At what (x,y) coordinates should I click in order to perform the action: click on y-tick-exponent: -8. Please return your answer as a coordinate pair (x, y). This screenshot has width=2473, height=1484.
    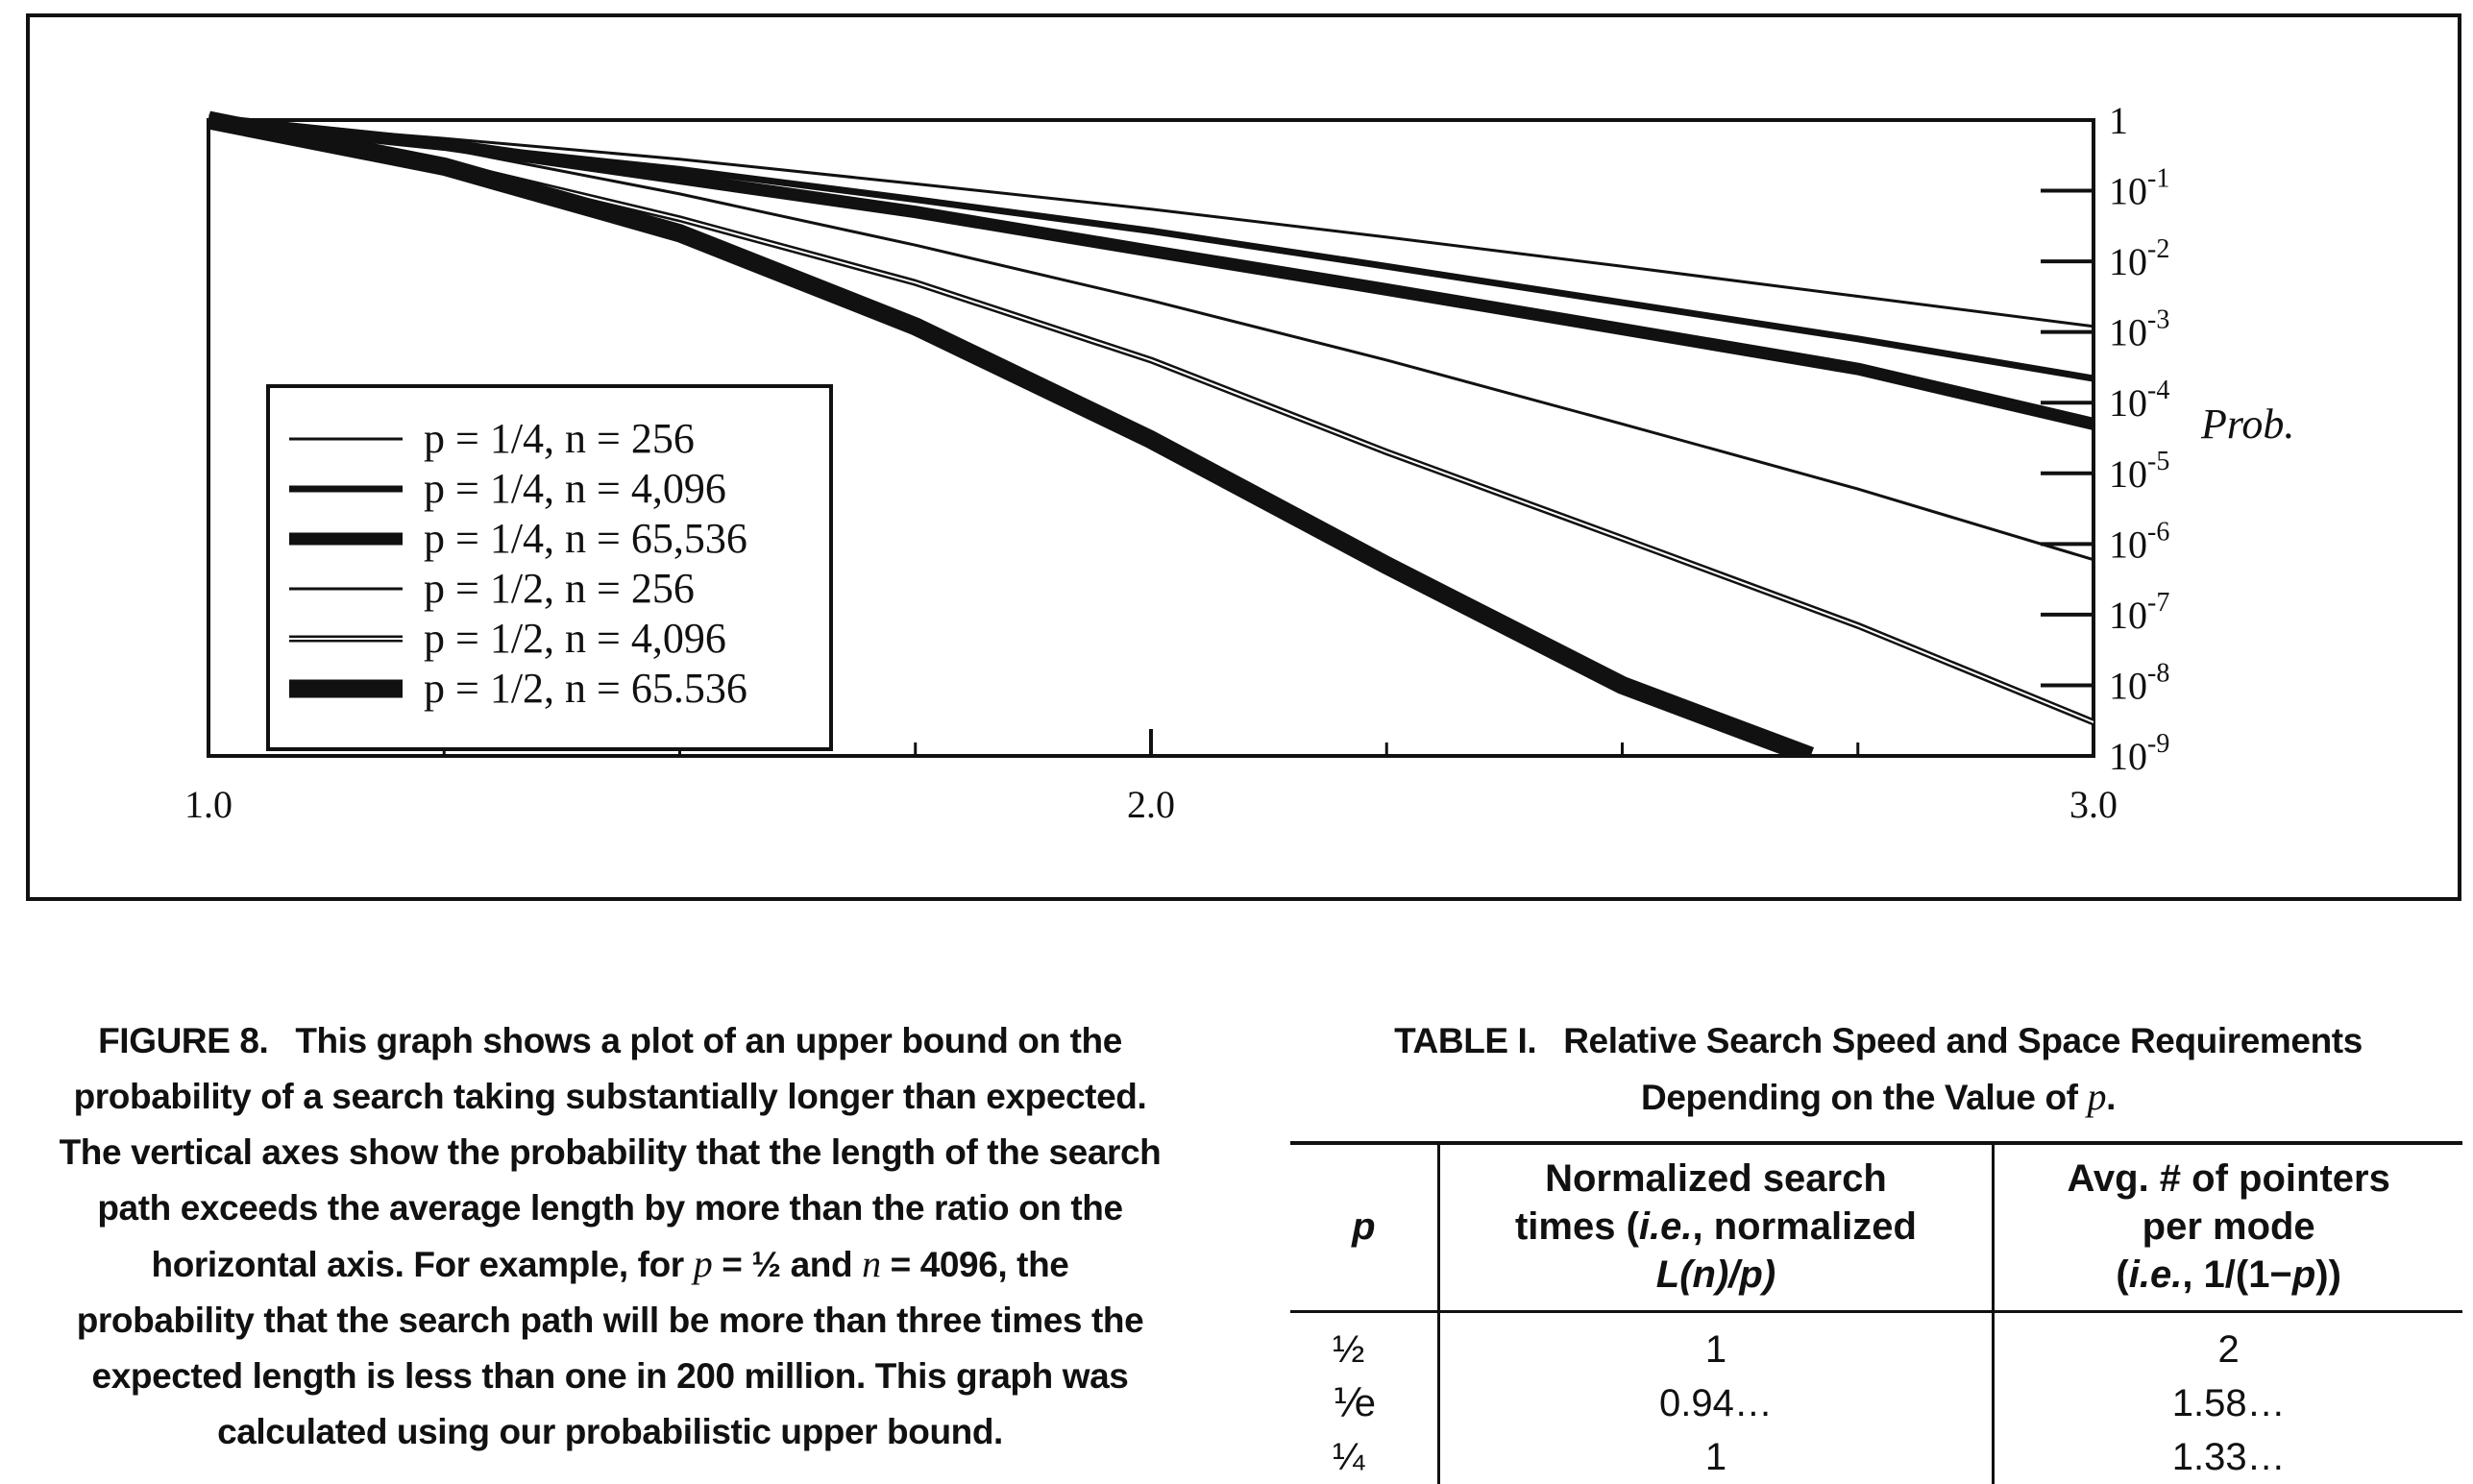
    Looking at the image, I should click on (2158, 673).